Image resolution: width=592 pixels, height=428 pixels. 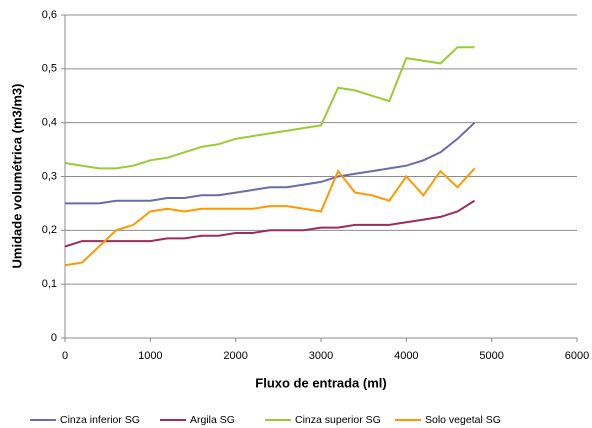 I want to click on x-tick-label: 0, so click(x=65, y=356).